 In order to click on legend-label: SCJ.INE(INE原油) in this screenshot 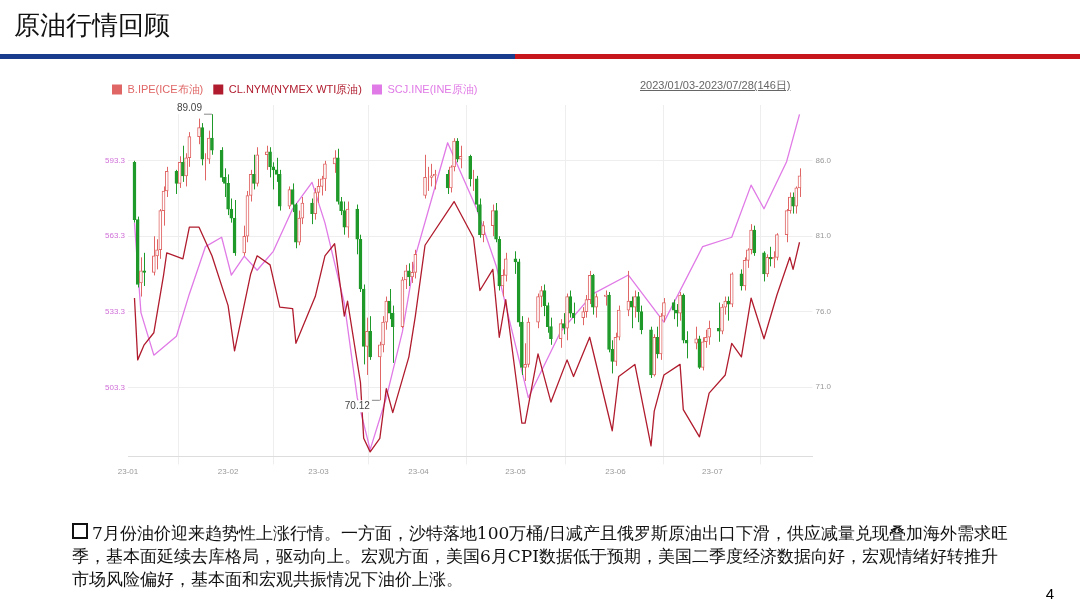, I will do `click(432, 88)`.